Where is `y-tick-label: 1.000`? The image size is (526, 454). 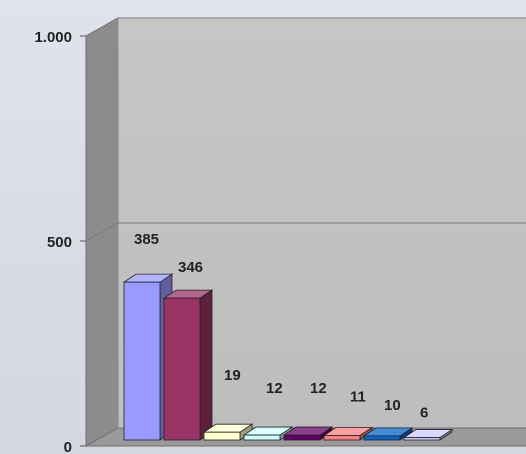 y-tick-label: 1.000 is located at coordinates (53, 37).